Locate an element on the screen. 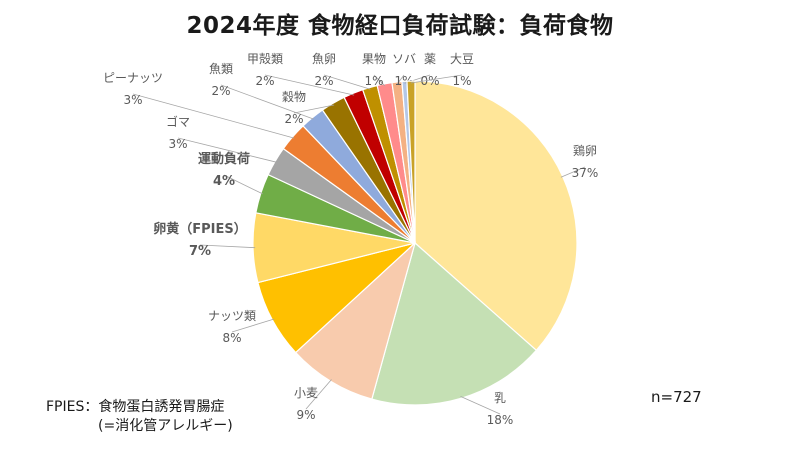 This screenshot has height=450, width=800. slice-percent-11: 2% is located at coordinates (323, 81).